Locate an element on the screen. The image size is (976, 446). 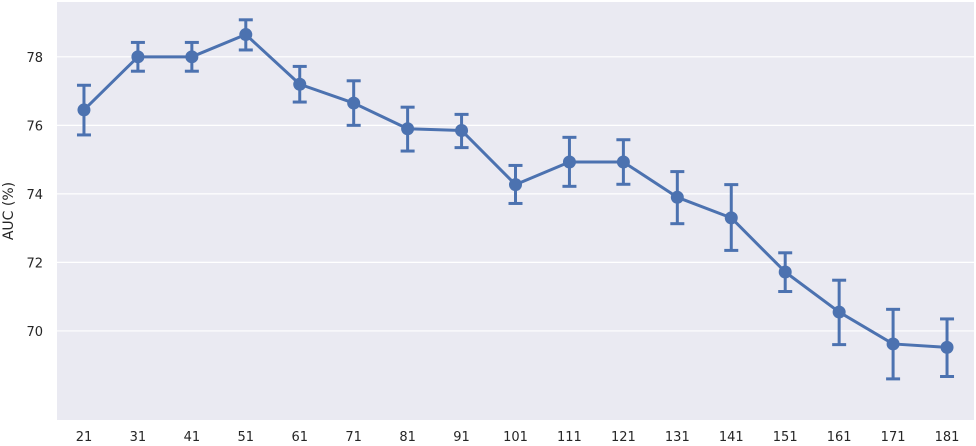
y-tick-label: 78 is located at coordinates (34, 58).